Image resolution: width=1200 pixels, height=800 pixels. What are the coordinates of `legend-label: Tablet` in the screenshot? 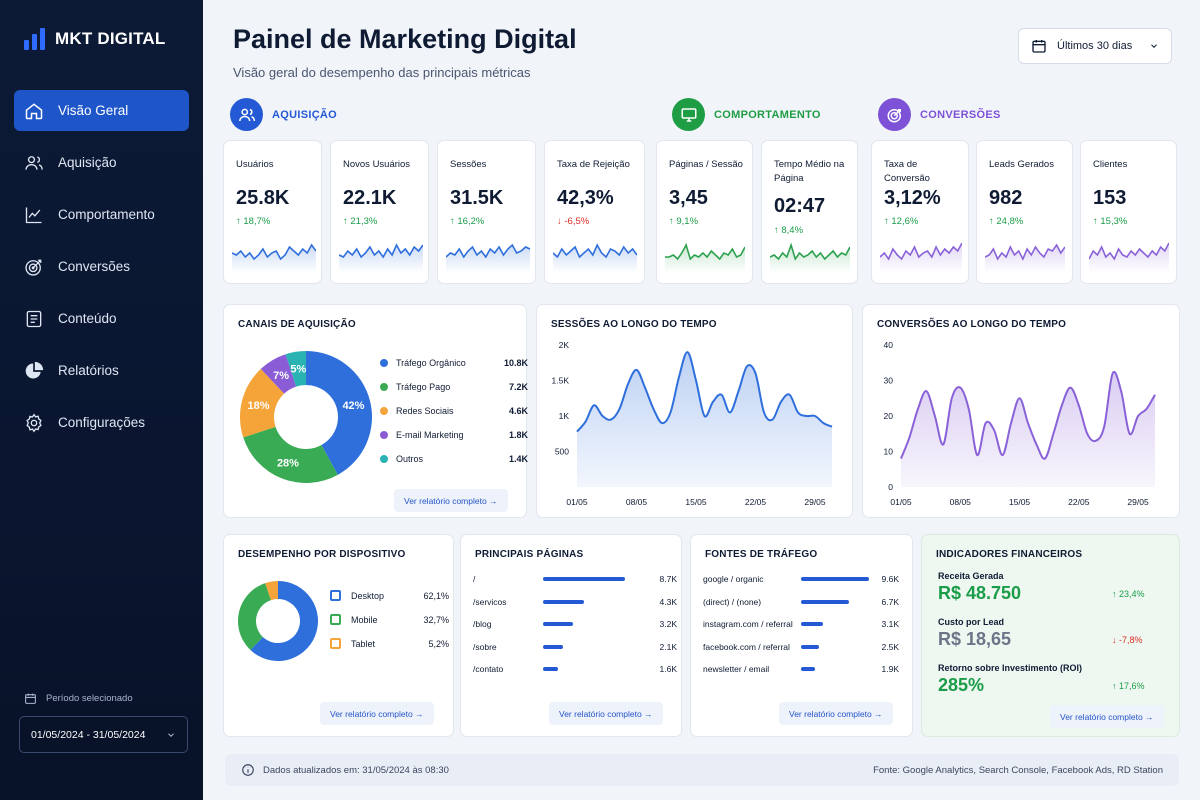 It's located at (363, 643).